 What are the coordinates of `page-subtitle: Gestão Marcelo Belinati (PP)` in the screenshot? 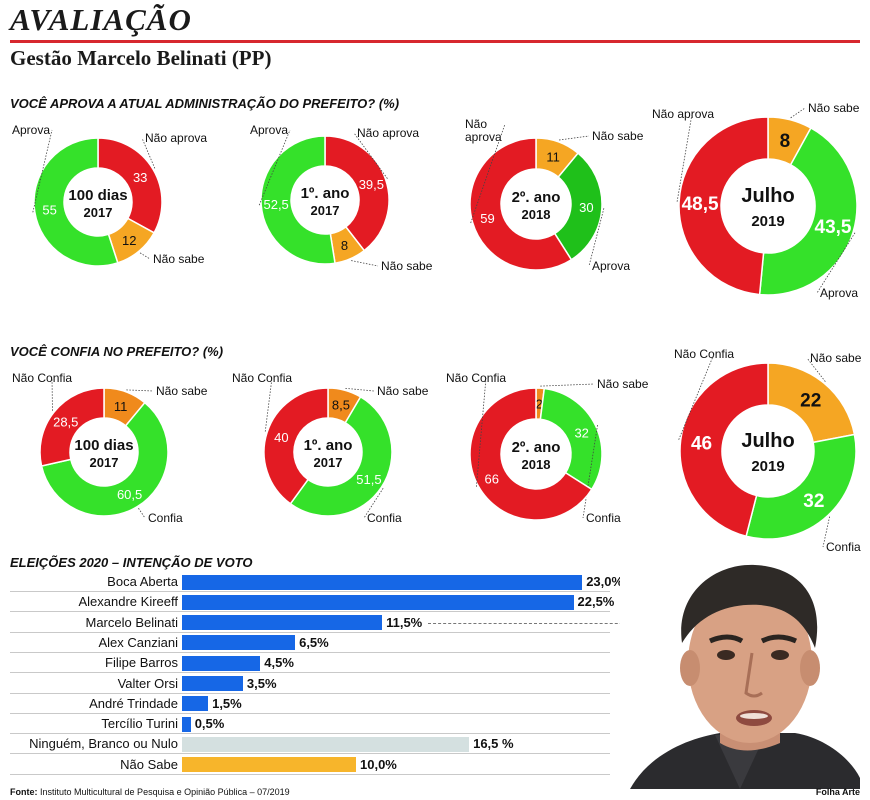 It's located at (141, 58).